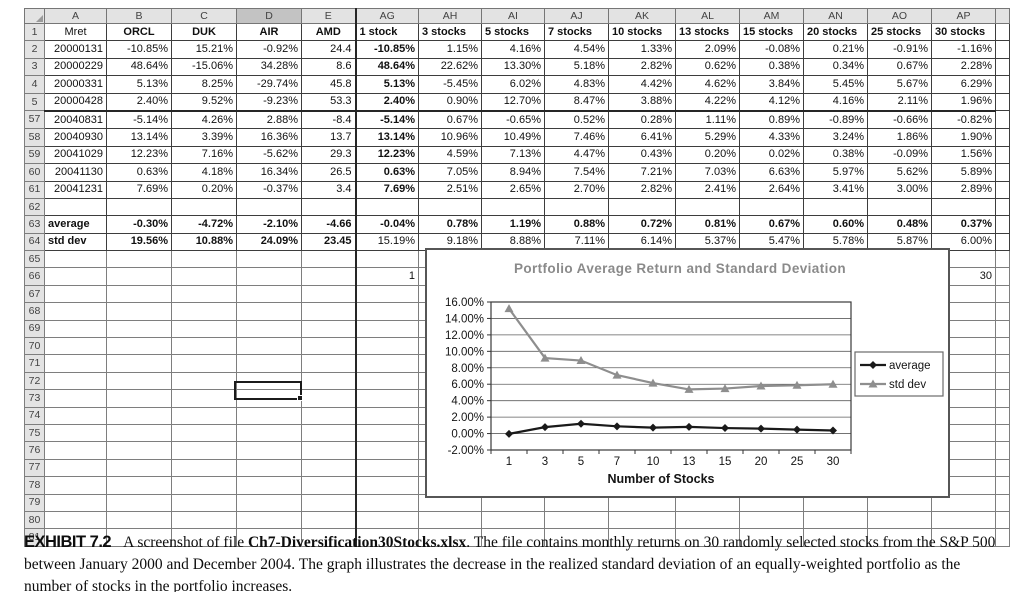  Describe the element at coordinates (204, 84) in the screenshot. I see `cell-C4: 8.25%` at that location.